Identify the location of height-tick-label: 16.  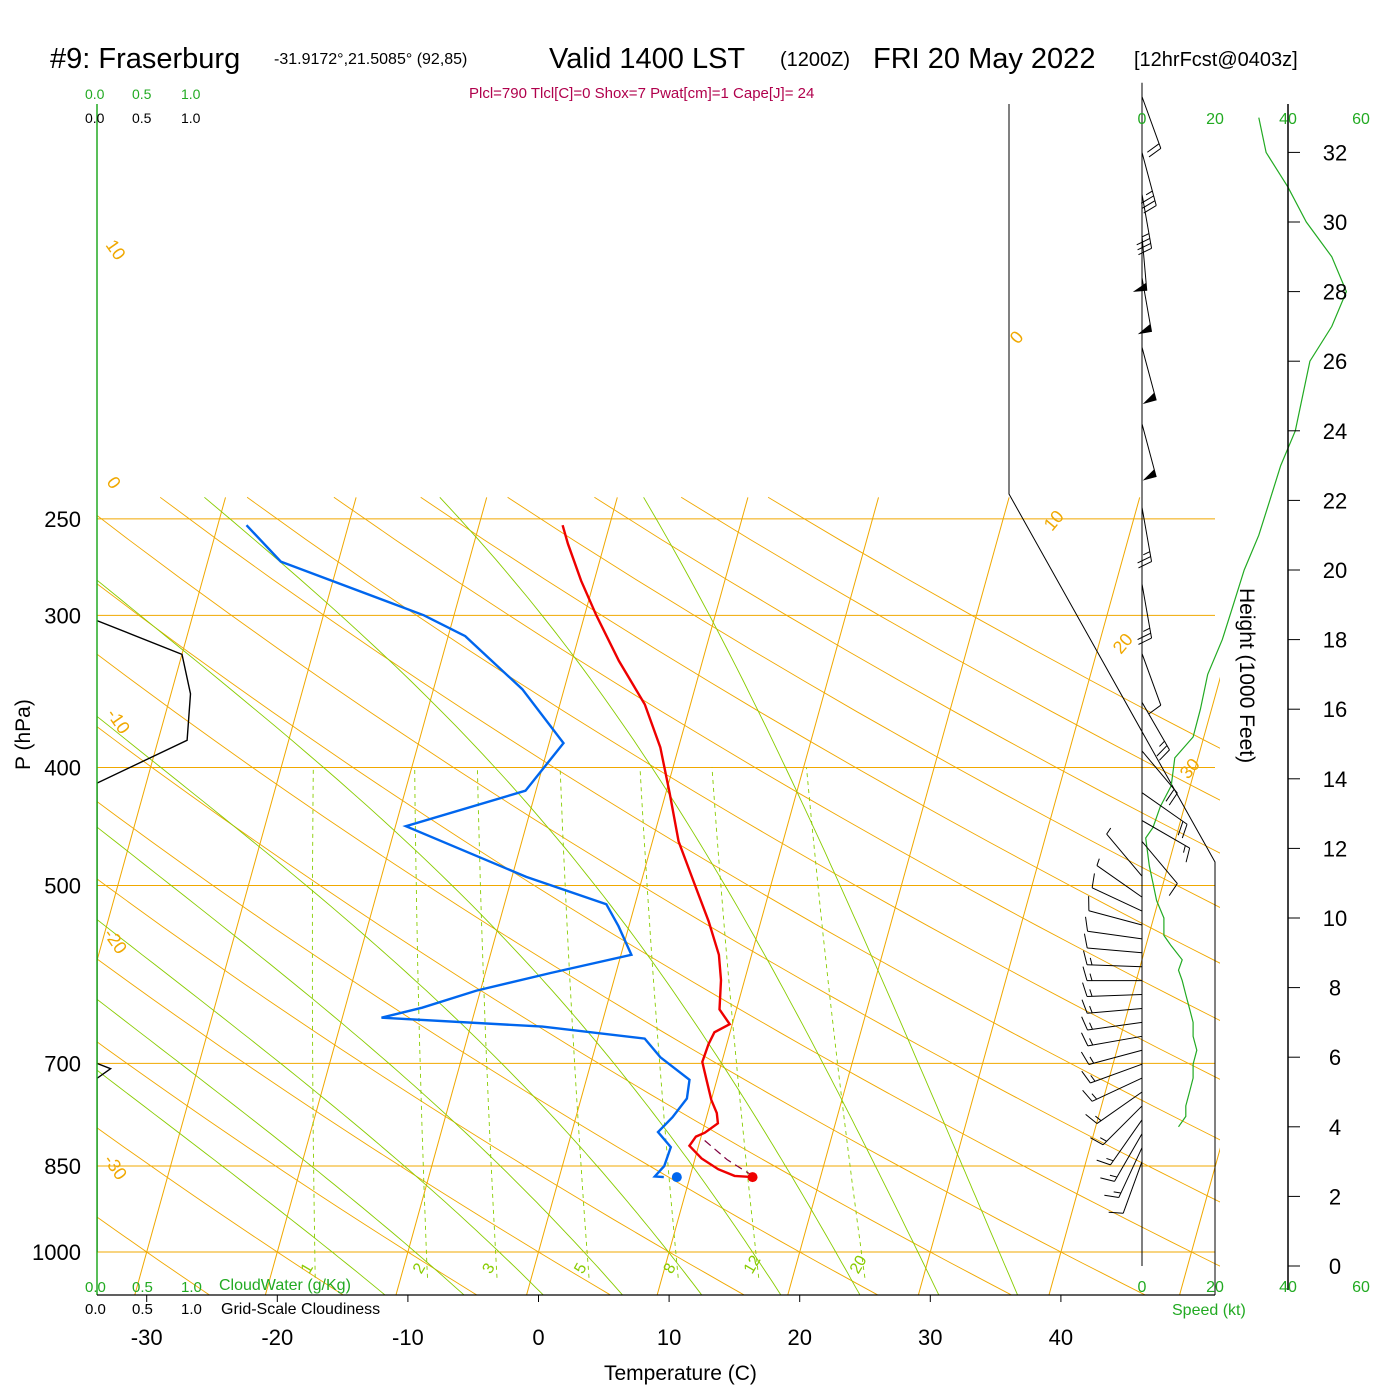
(1335, 709).